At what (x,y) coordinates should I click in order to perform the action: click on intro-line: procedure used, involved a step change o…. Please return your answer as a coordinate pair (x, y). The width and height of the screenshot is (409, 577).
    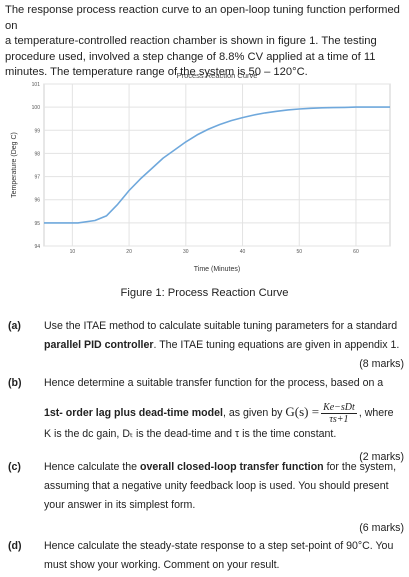
    Looking at the image, I should click on (190, 56).